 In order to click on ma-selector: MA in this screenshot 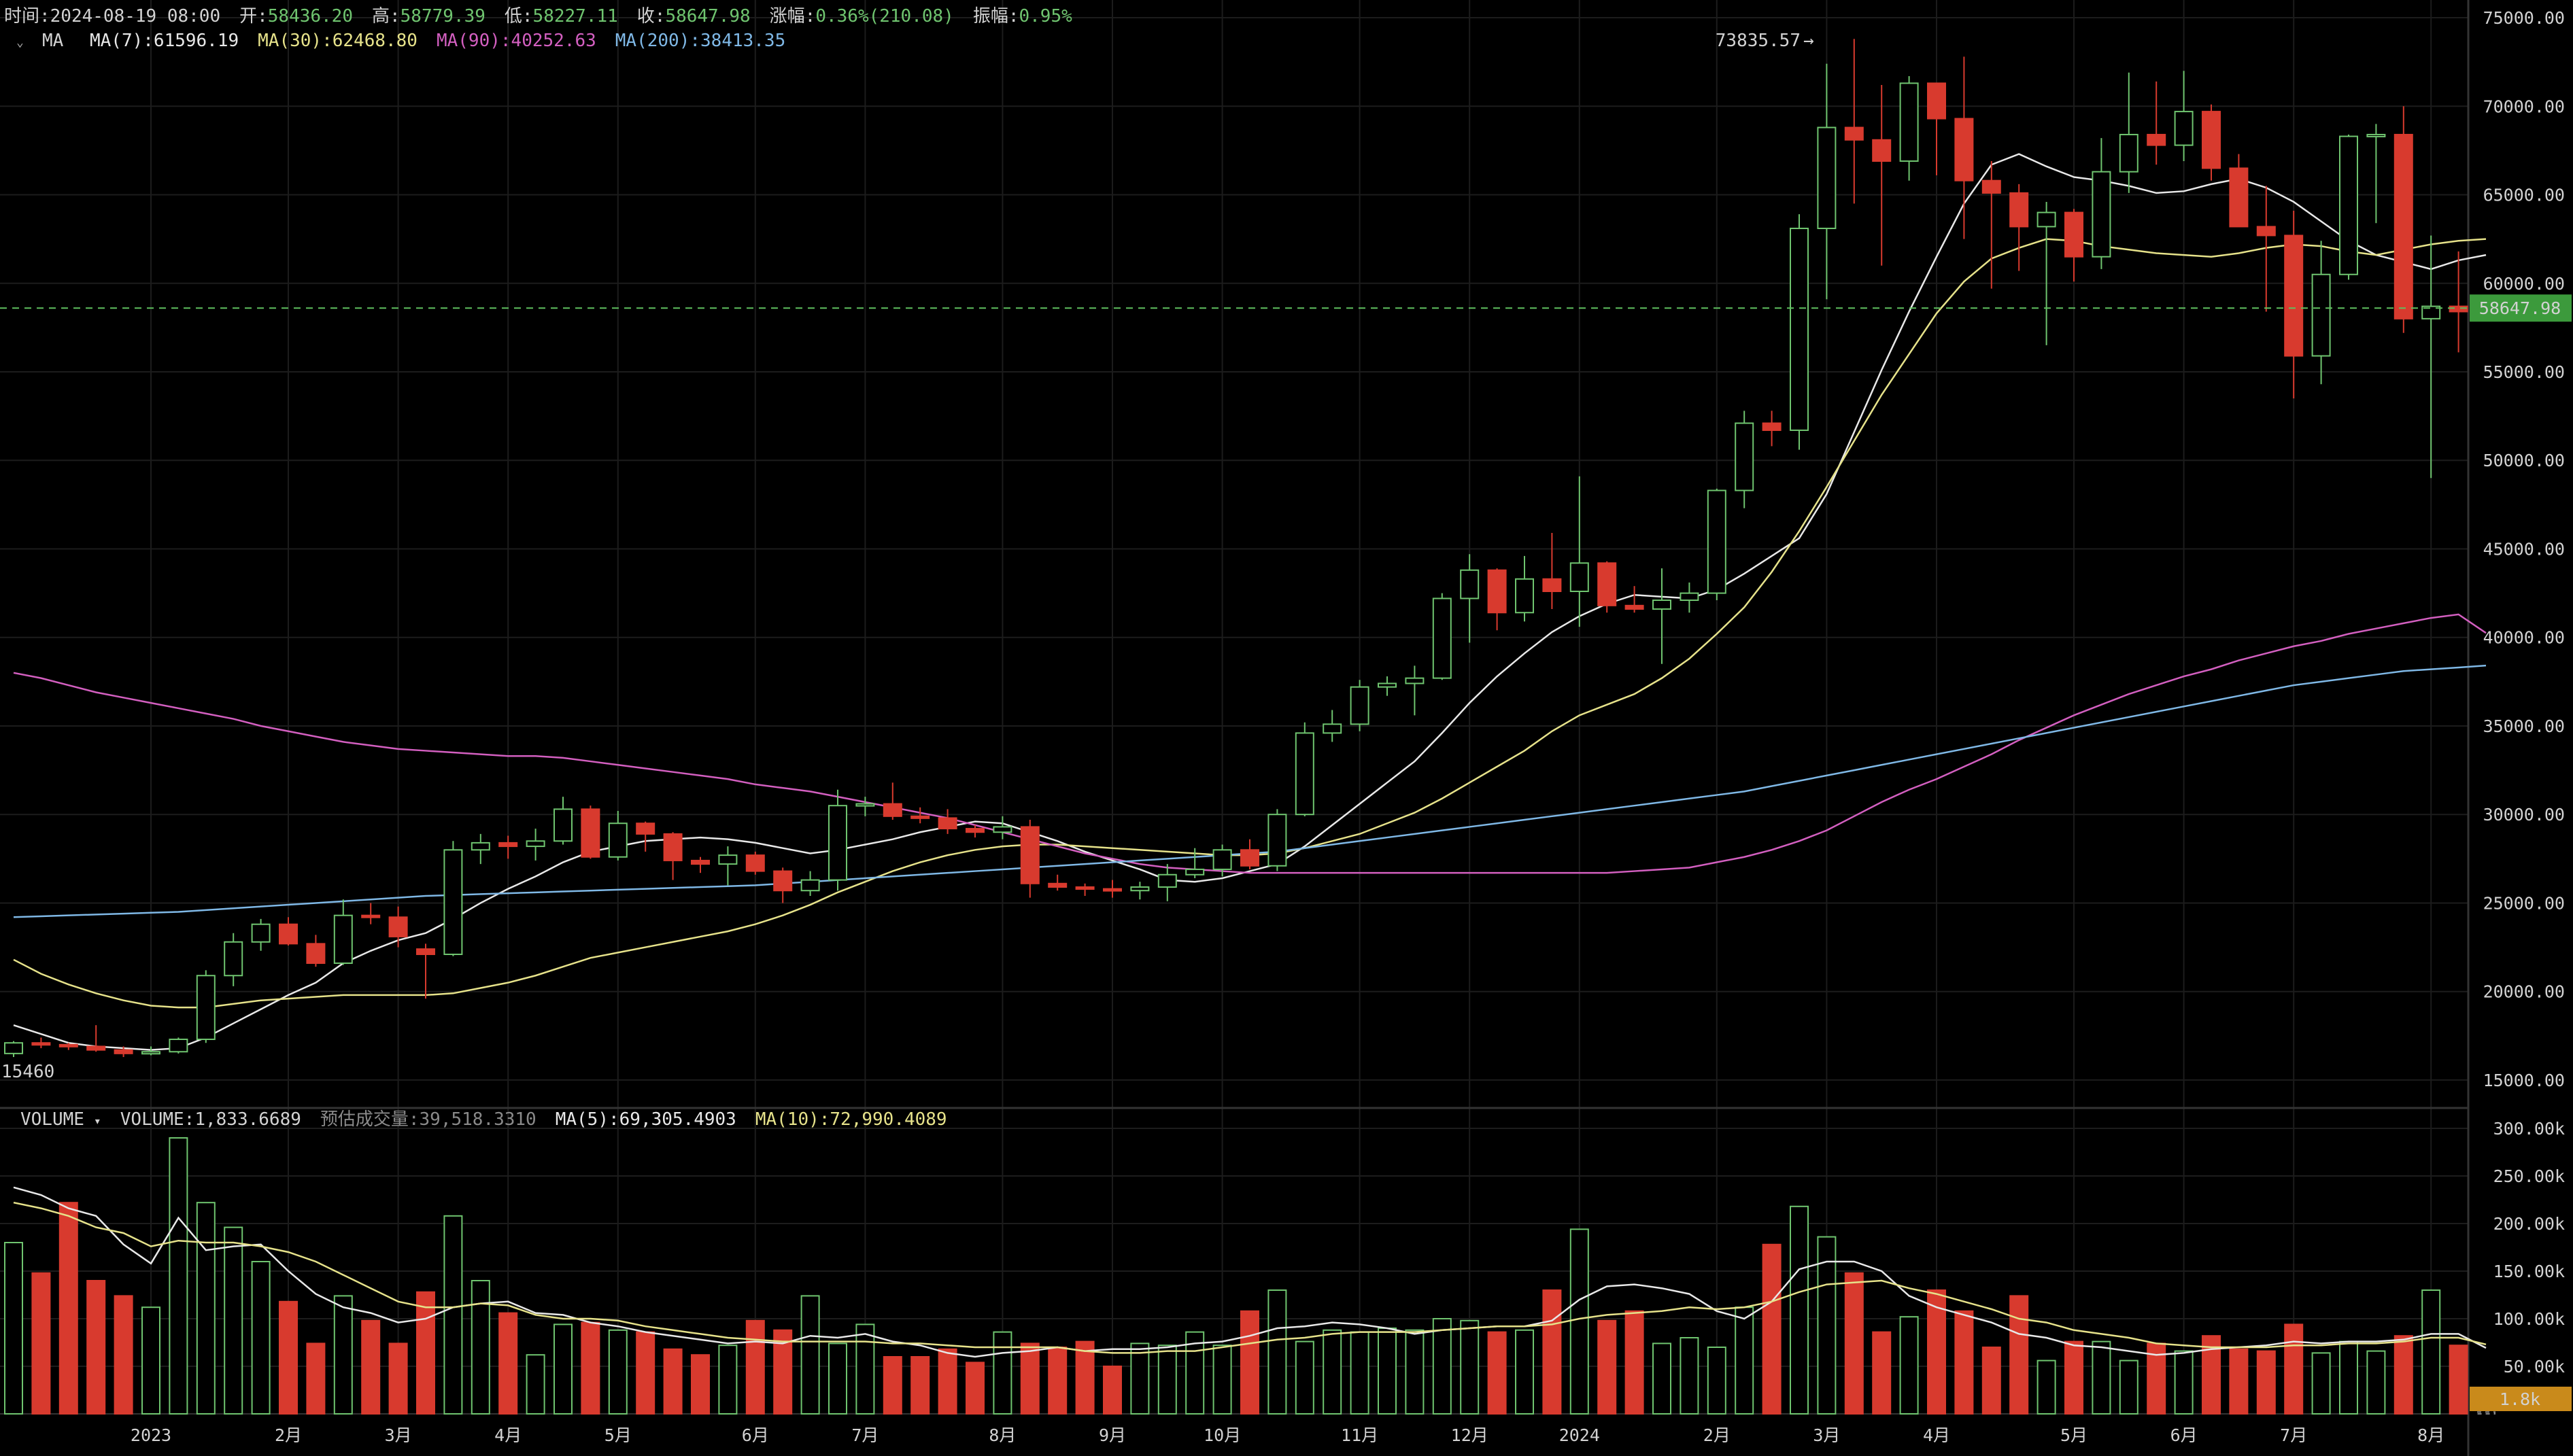, I will do `click(53, 41)`.